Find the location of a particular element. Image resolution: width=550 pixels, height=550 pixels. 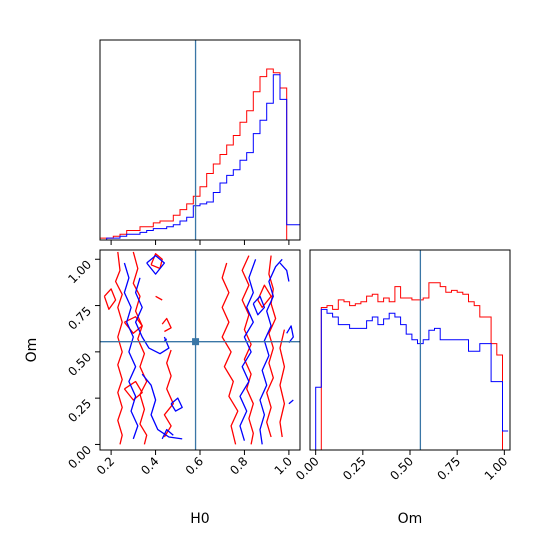

om-y-tick-label-3: 0.75 is located at coordinates (79, 318).